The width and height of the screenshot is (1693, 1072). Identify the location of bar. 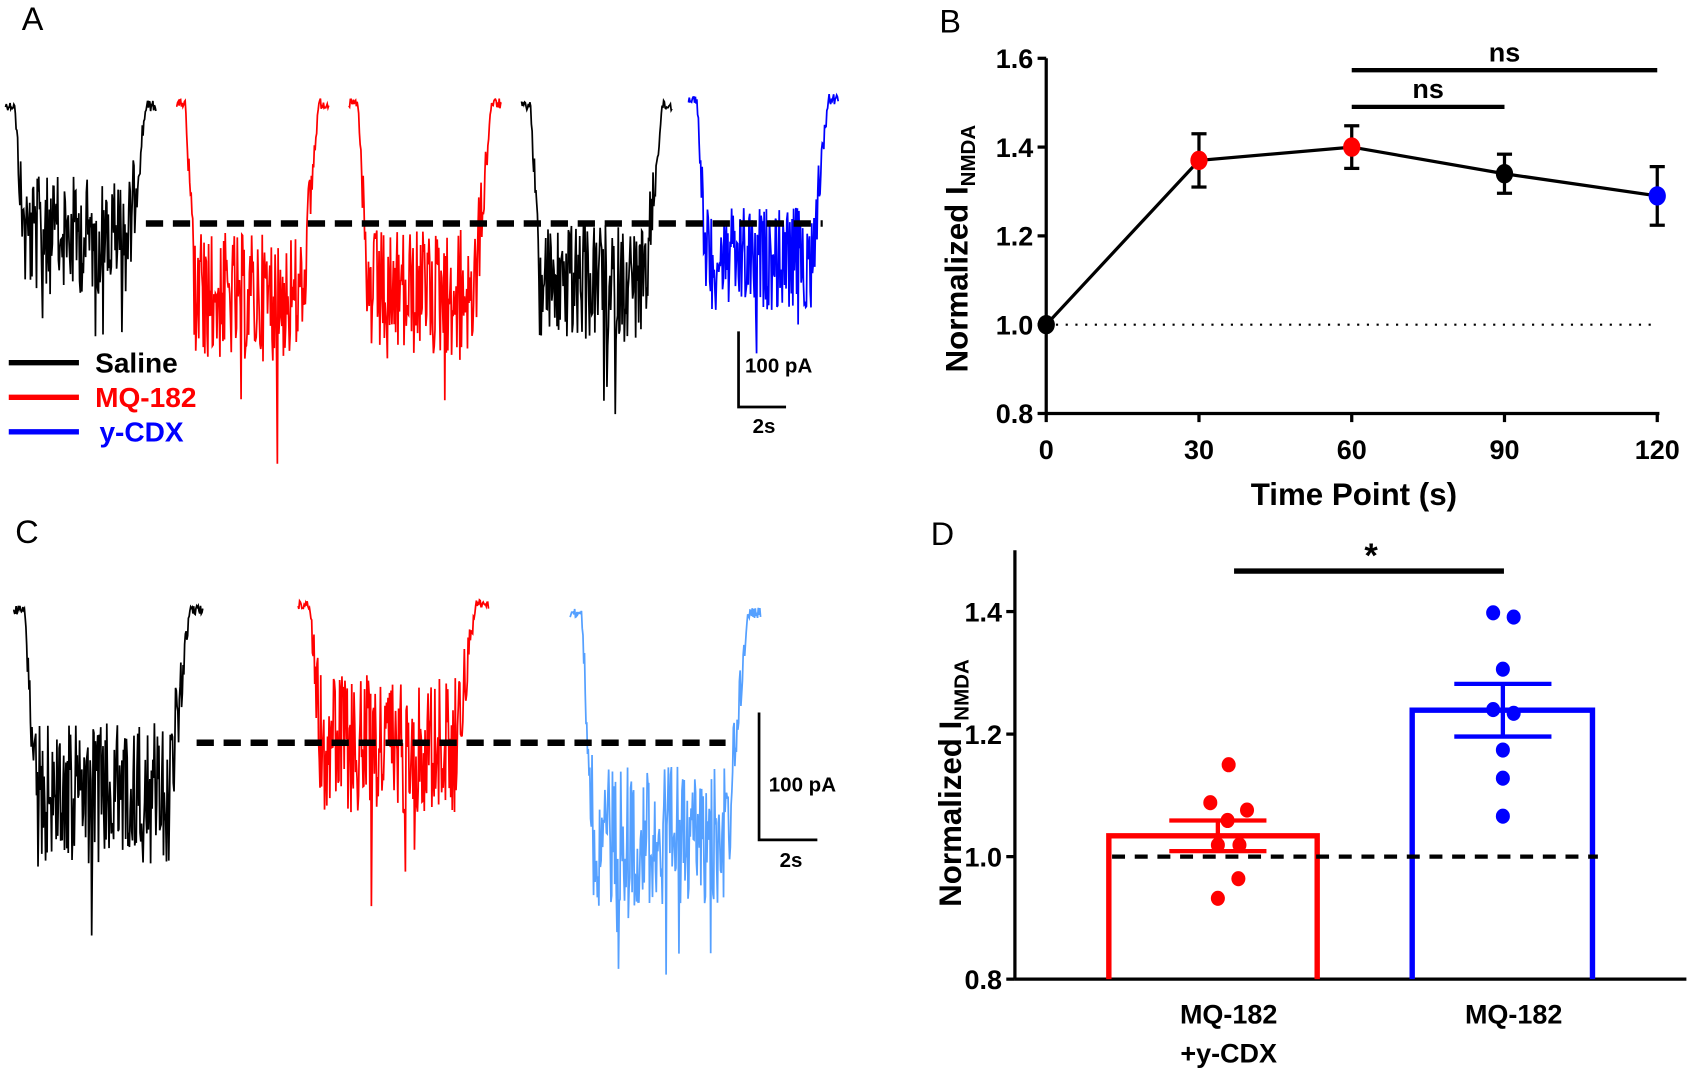
(1213, 906).